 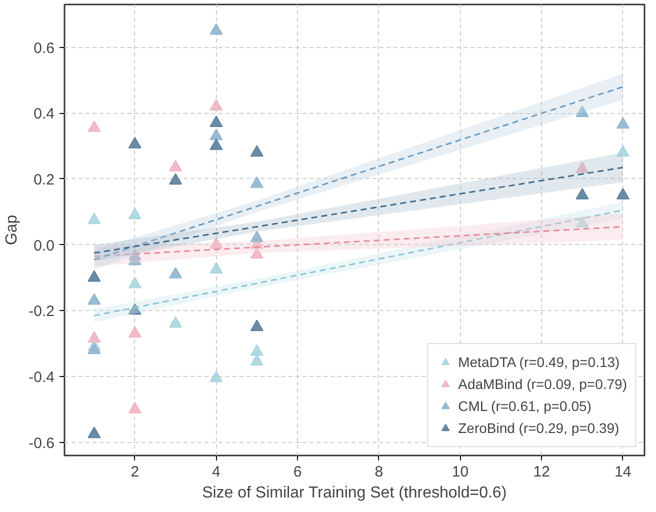 I want to click on y-tick-label: -0.2, so click(x=41, y=311).